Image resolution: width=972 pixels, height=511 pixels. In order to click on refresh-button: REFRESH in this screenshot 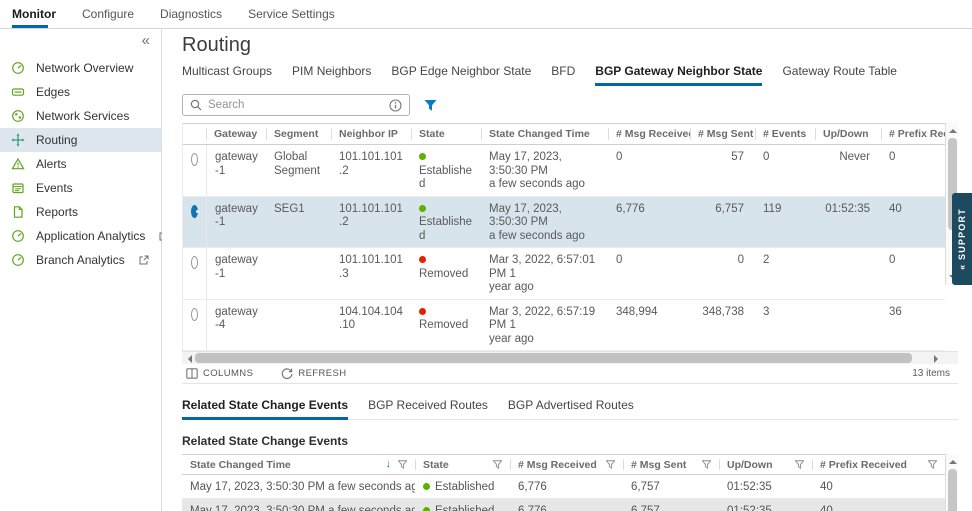, I will do `click(314, 373)`.